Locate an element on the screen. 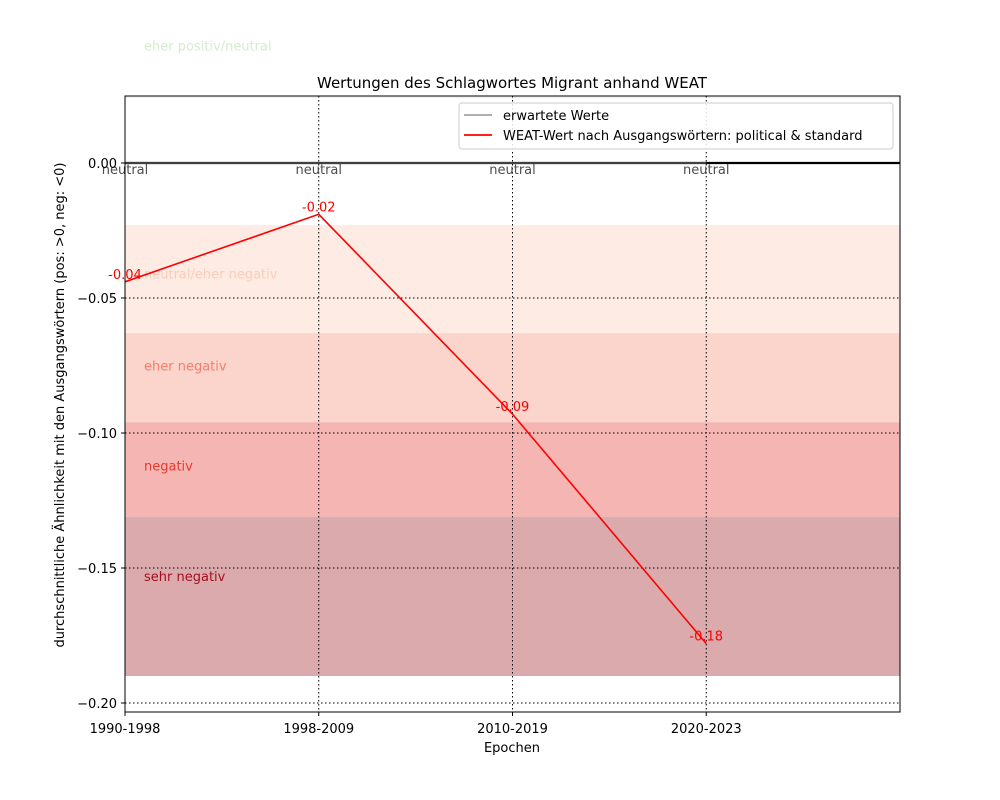  expected-label-3: neutral is located at coordinates (706, 170).